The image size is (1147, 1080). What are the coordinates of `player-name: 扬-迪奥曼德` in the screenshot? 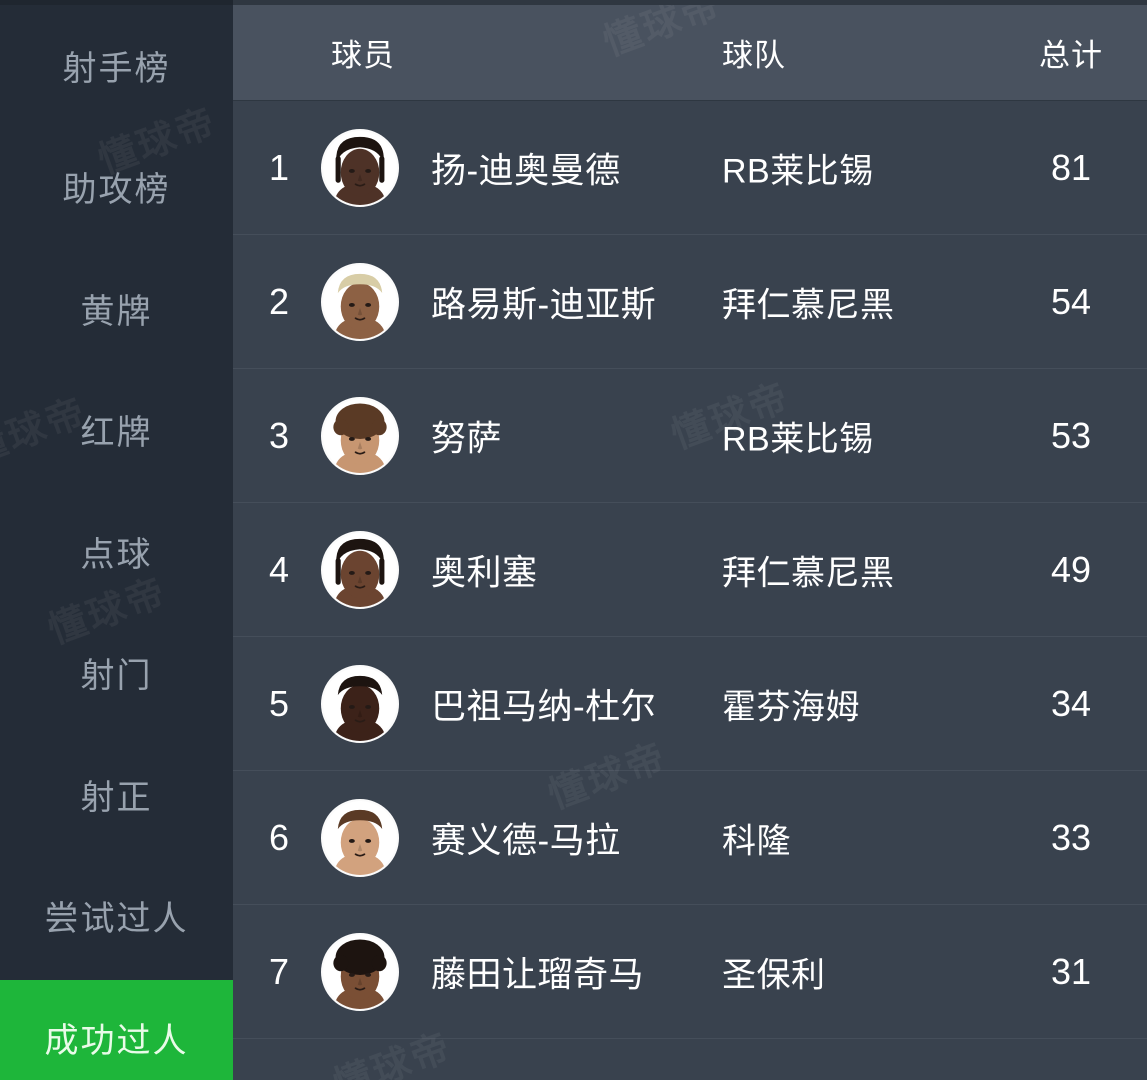 It's located at (526, 170).